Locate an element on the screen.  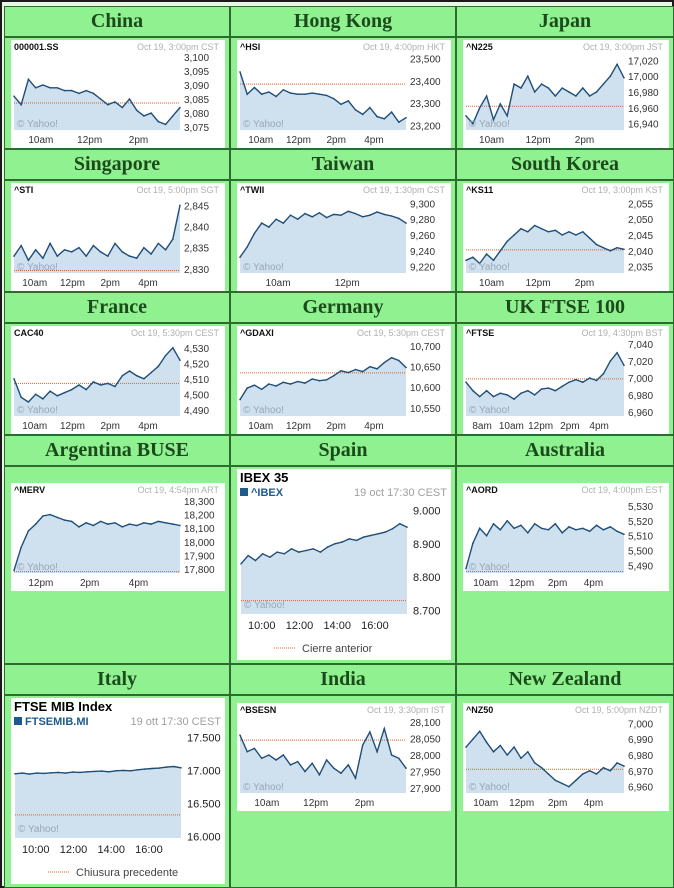
x-tick-label: 4pm is located at coordinates (373, 140).